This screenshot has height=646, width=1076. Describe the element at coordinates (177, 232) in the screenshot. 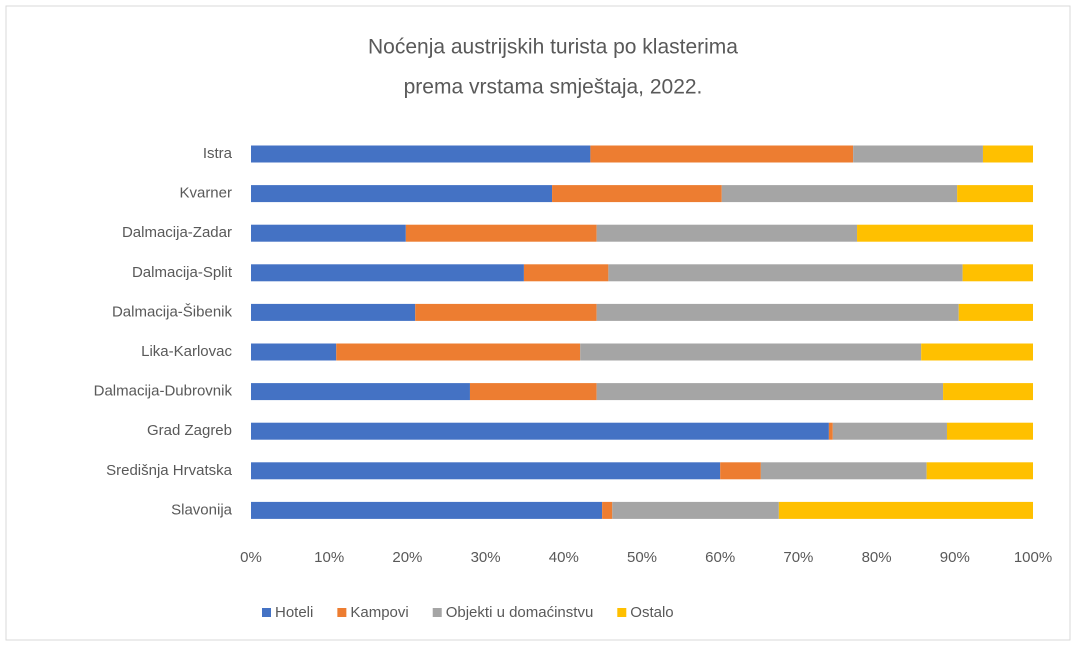

I see `y-tick-label: Dalmacija-Zadar` at that location.